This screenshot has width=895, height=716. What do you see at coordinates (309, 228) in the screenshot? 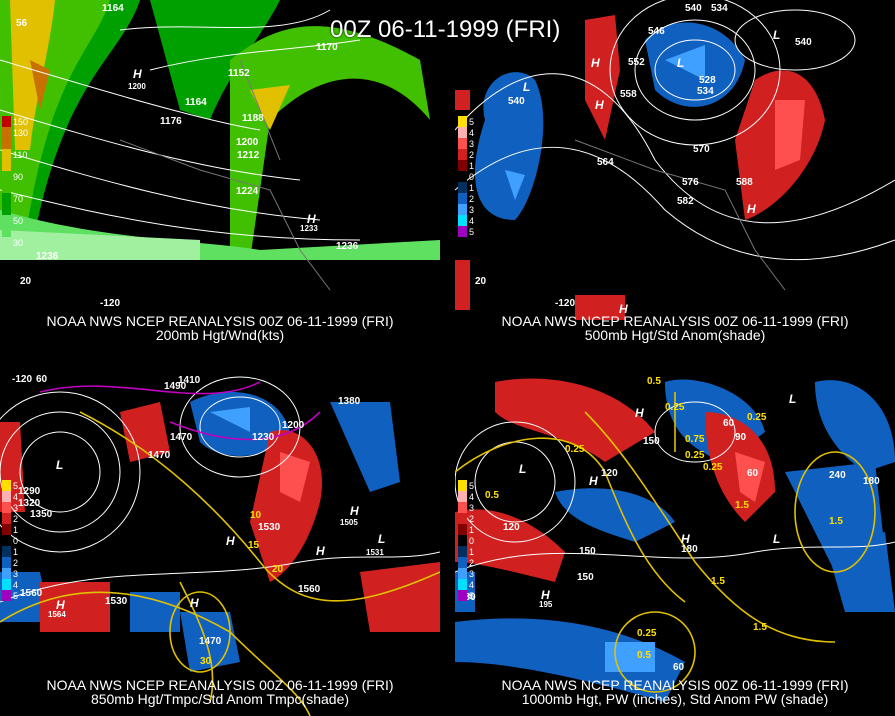
I see `contour-label: 1233` at bounding box center [309, 228].